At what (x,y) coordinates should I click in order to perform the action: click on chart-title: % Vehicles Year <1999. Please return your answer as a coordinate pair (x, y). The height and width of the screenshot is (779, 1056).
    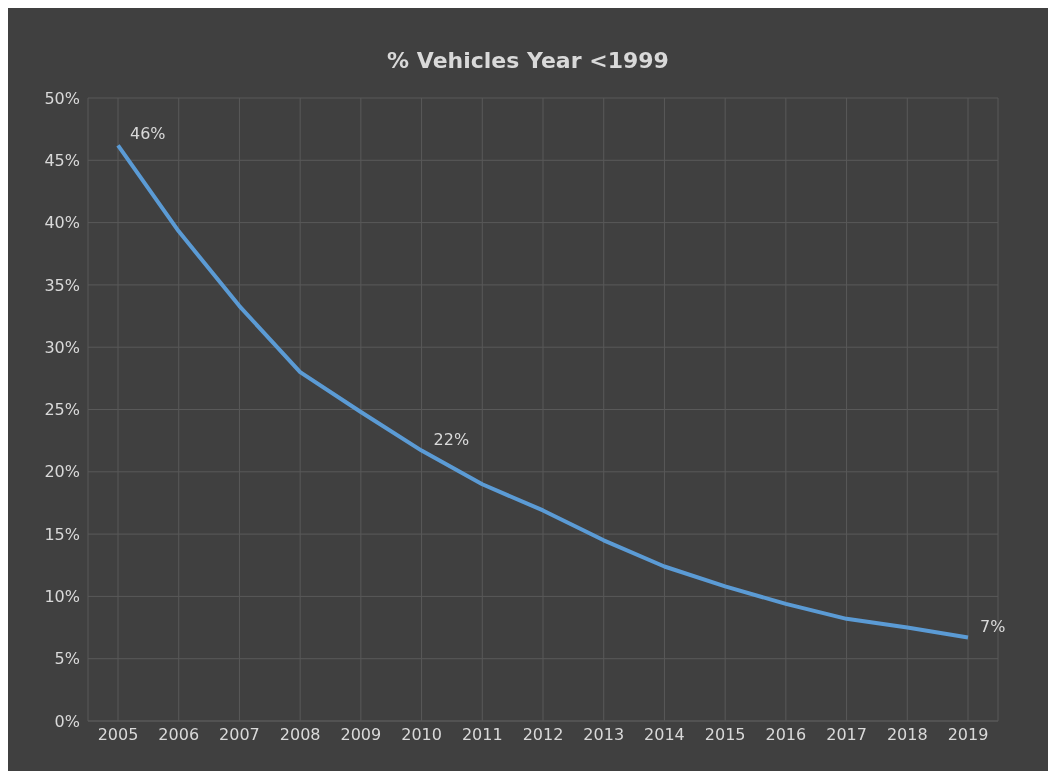
    Looking at the image, I should click on (528, 61).